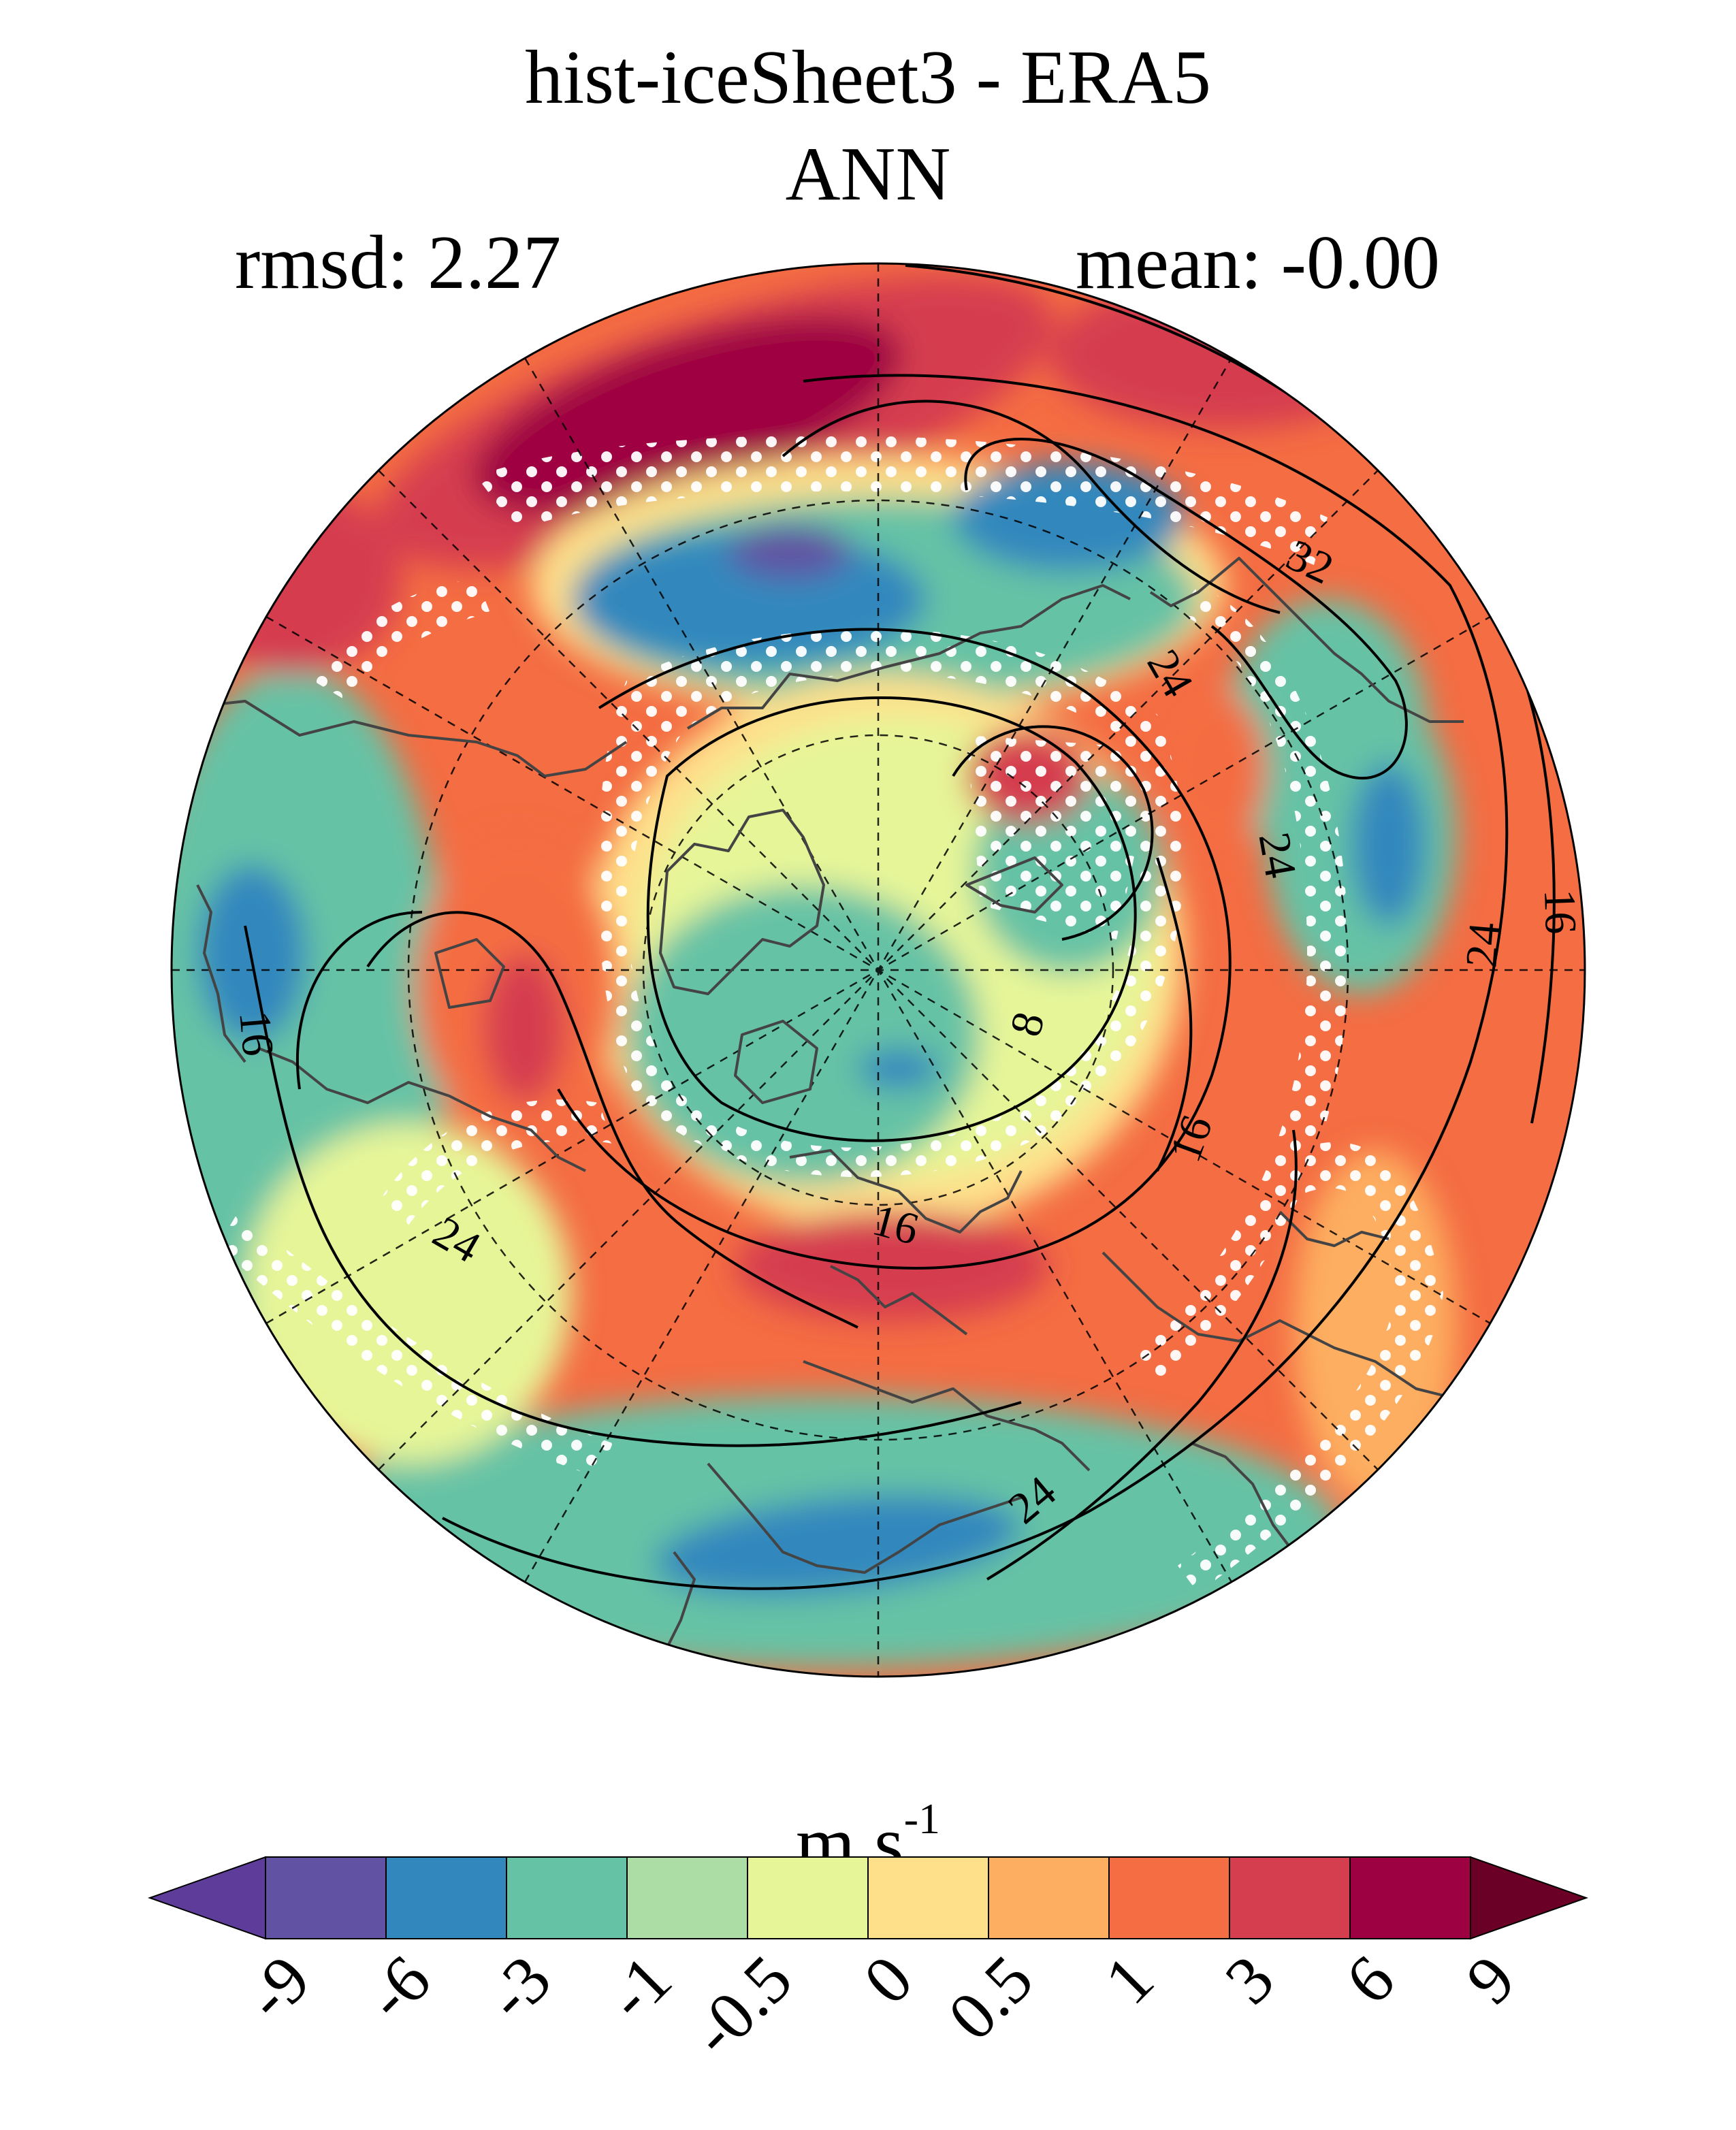  I want to click on colorbar-tick-label: 6, so click(1370, 1979).